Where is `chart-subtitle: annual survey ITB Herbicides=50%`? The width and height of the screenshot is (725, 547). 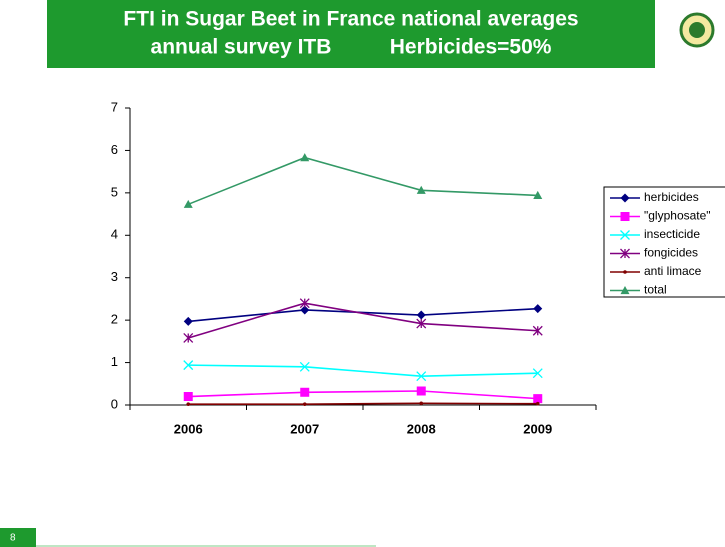 chart-subtitle: annual survey ITB Herbicides=50% is located at coordinates (351, 47).